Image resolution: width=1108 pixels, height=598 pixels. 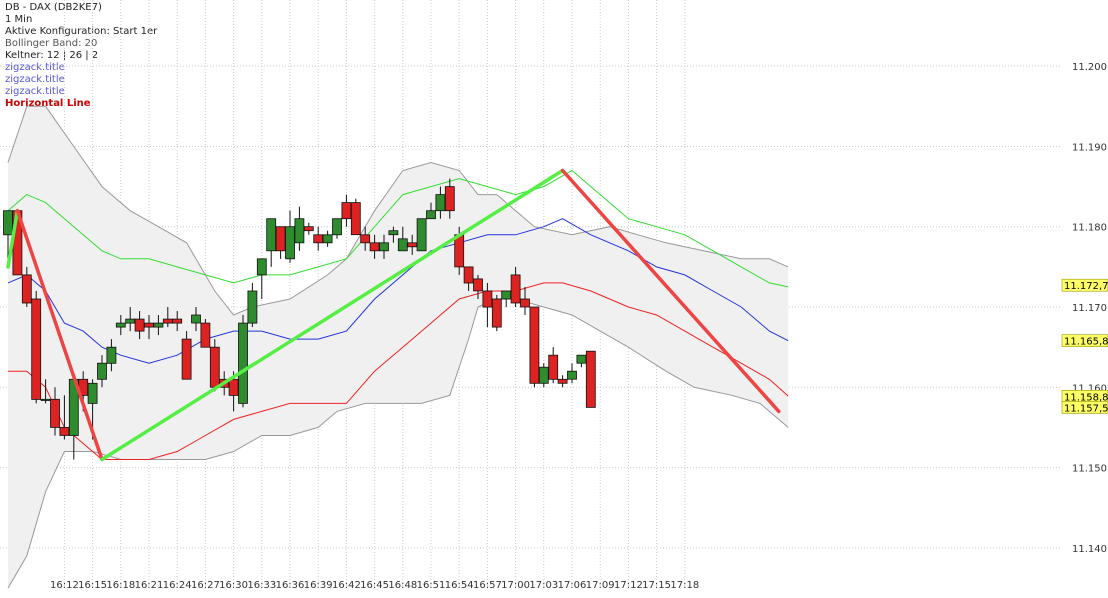 I want to click on x-tick-label: 16:15, so click(x=92, y=585).